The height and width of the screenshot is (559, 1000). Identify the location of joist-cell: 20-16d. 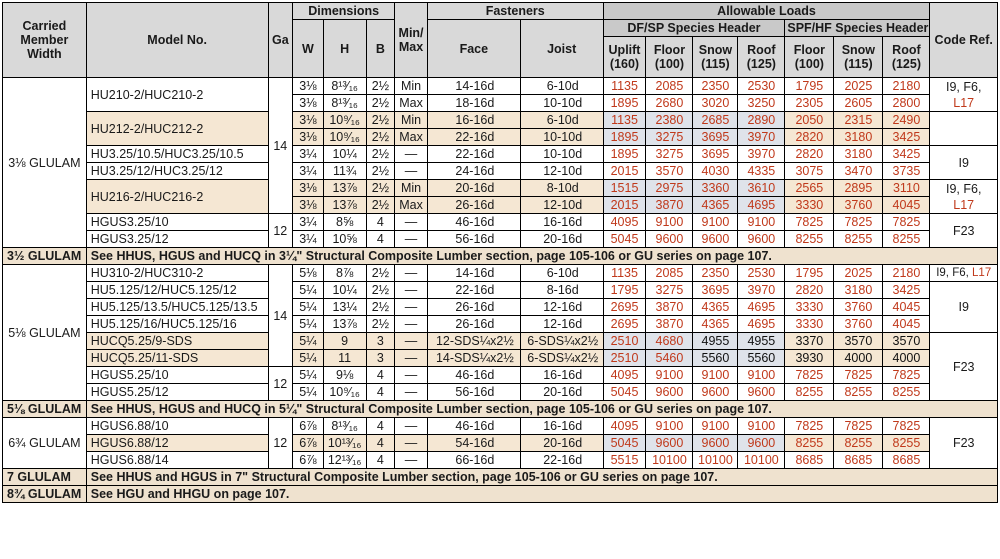
(561, 239).